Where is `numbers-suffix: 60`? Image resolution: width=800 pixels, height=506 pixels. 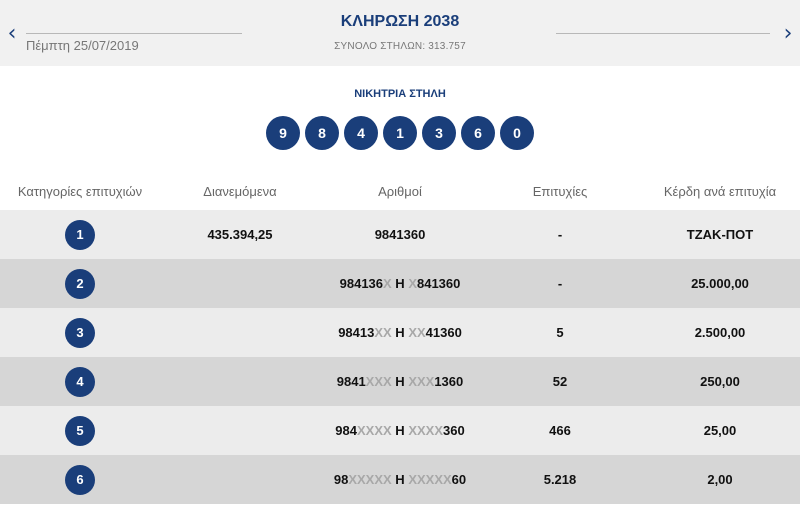
numbers-suffix: 60 is located at coordinates (459, 479).